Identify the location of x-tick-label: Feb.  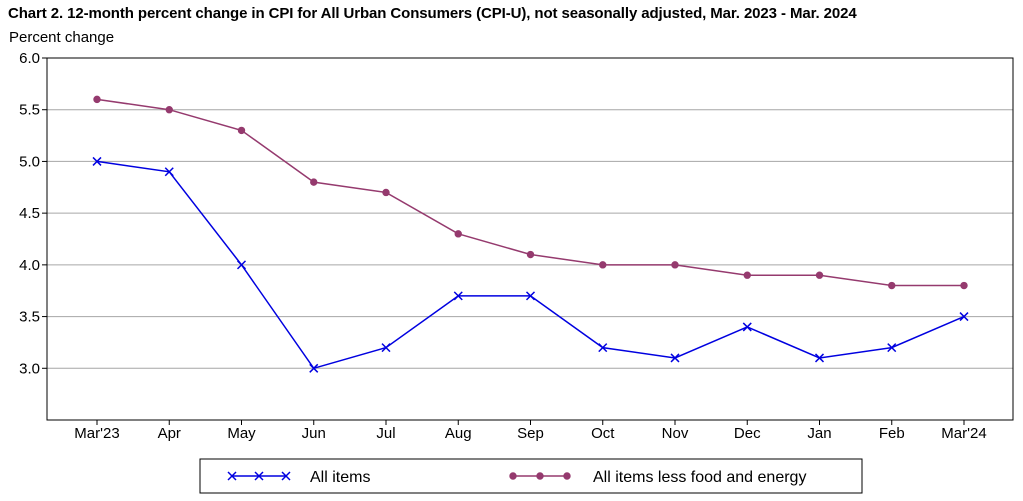
(892, 433).